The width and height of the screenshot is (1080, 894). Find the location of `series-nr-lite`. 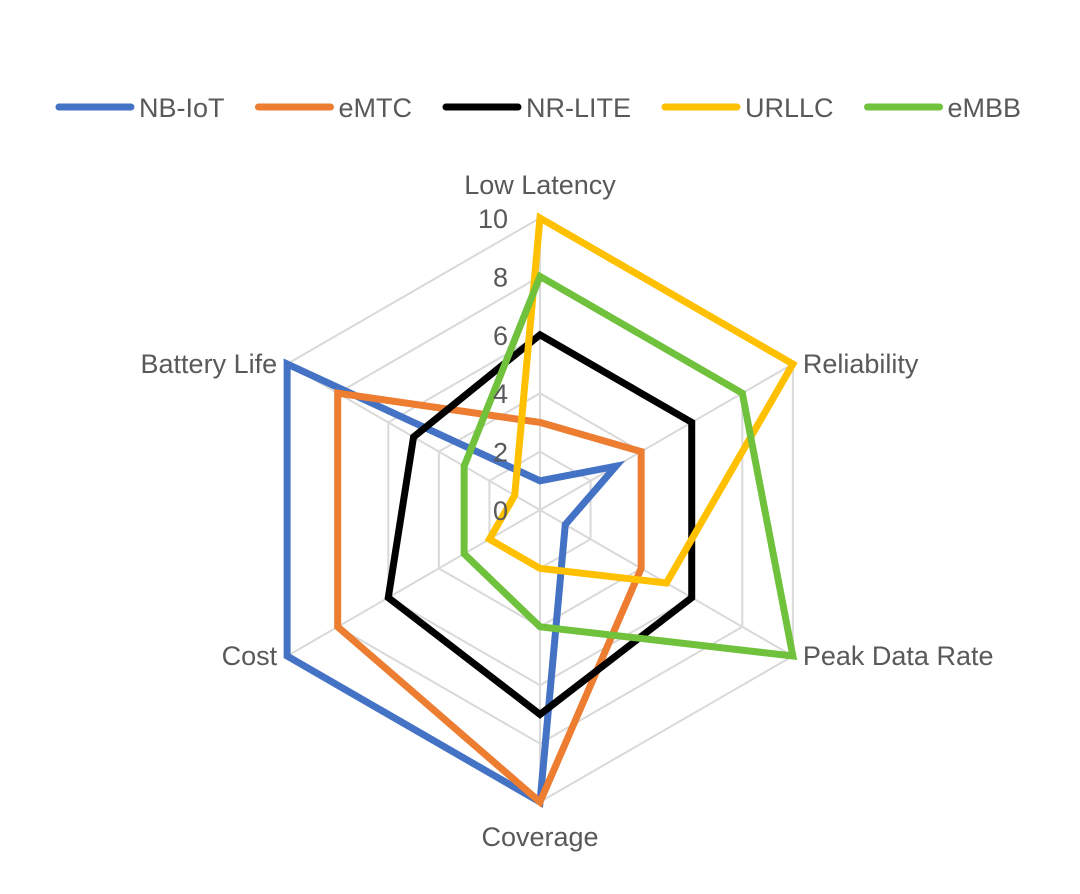

series-nr-lite is located at coordinates (540, 524).